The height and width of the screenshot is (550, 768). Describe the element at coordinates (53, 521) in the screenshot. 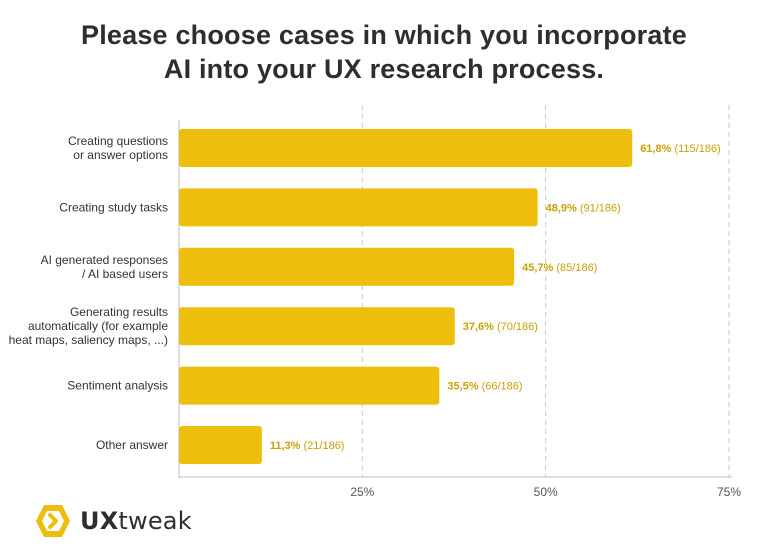

I see `uxtweak-hexagon-icon` at that location.